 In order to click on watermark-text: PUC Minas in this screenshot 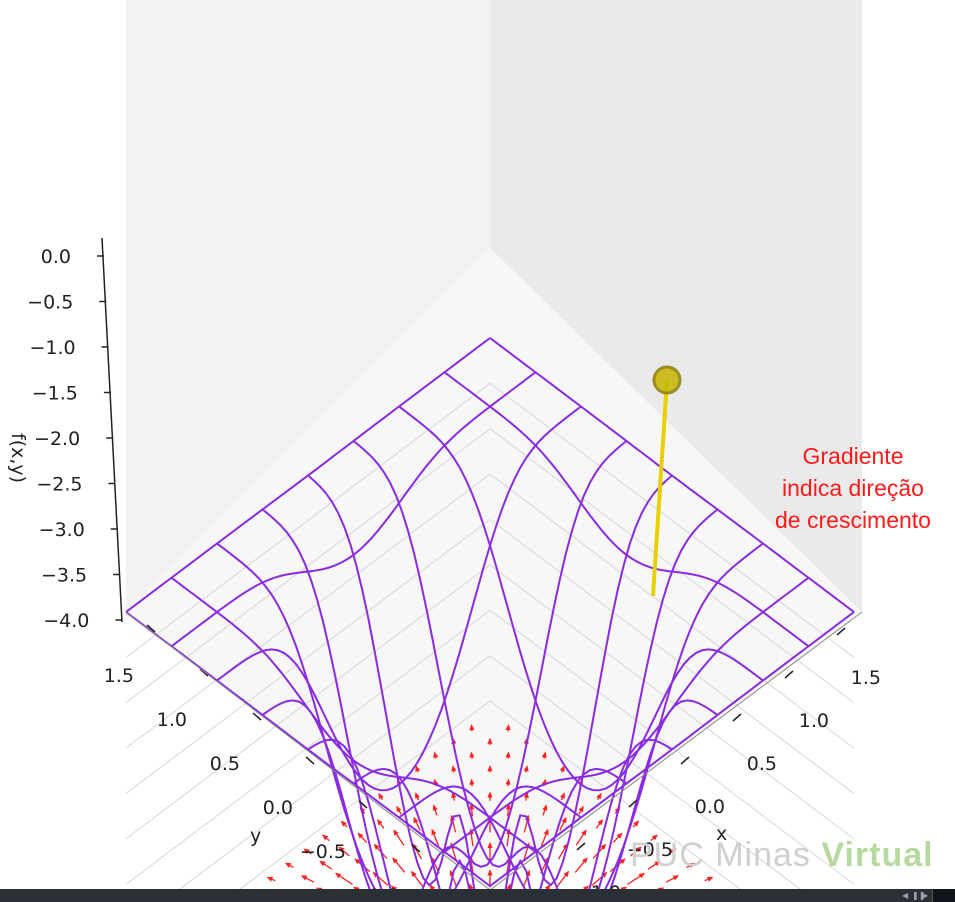, I will do `click(720, 855)`.